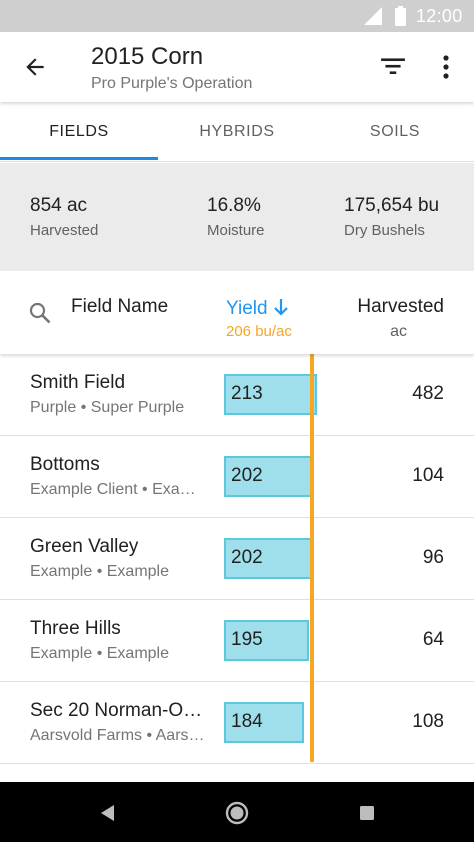  Describe the element at coordinates (247, 393) in the screenshot. I see `yield-value: 213` at that location.